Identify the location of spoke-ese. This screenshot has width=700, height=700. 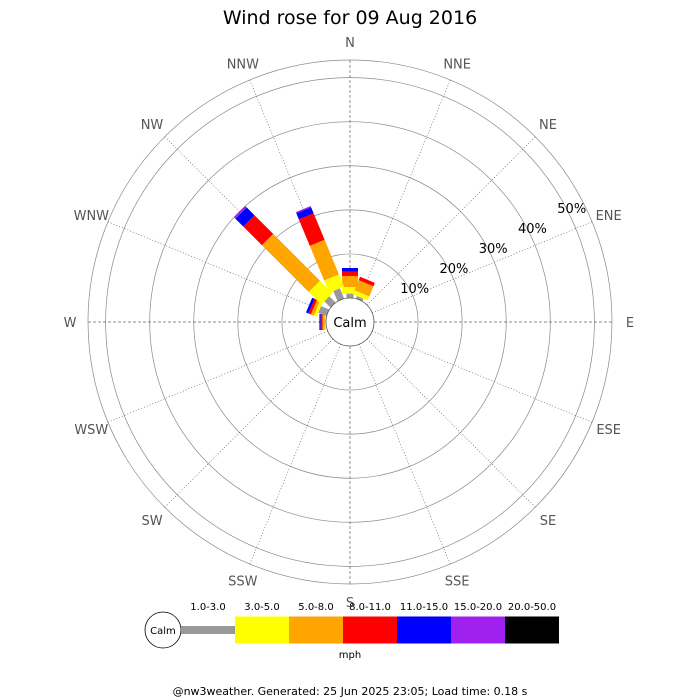
(482, 376).